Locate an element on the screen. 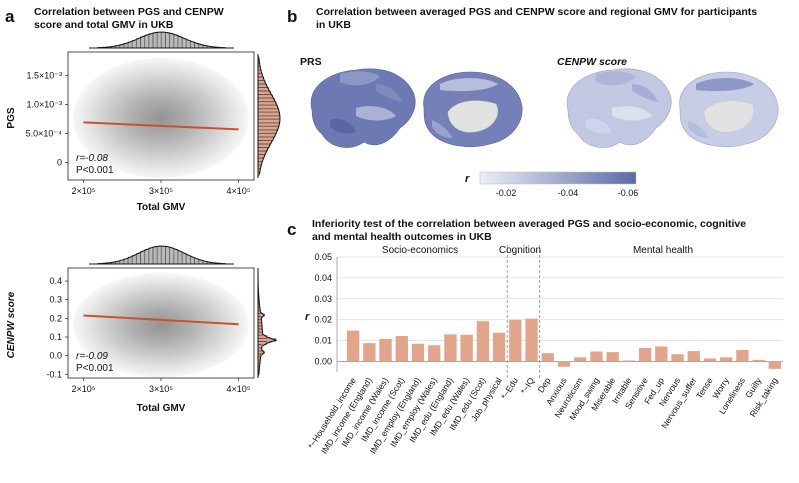  bar-y-tick-label: 0.02 is located at coordinates (323, 320).